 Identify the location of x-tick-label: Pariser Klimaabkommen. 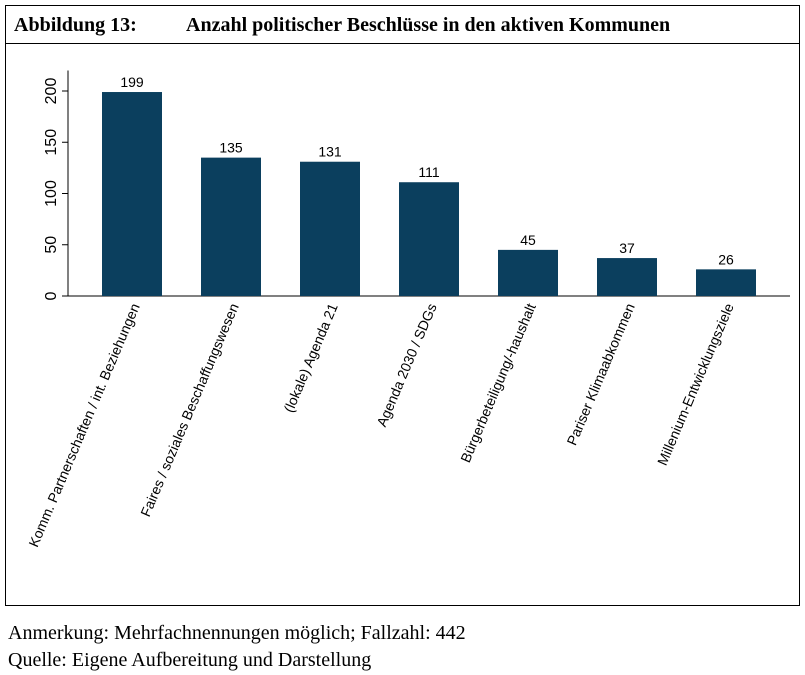
(600, 374).